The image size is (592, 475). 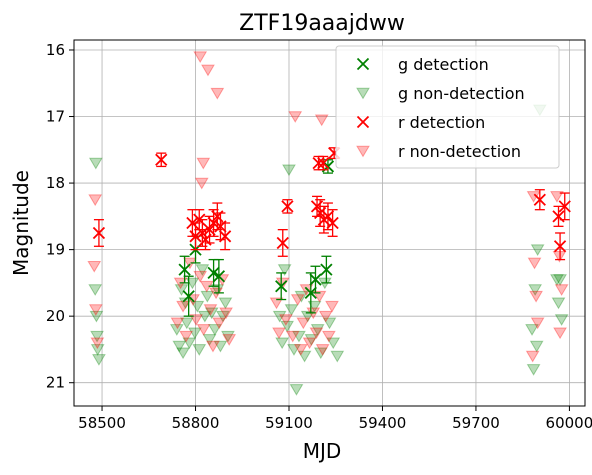 What do you see at coordinates (459, 151) in the screenshot?
I see `legend-label: r non-detection` at bounding box center [459, 151].